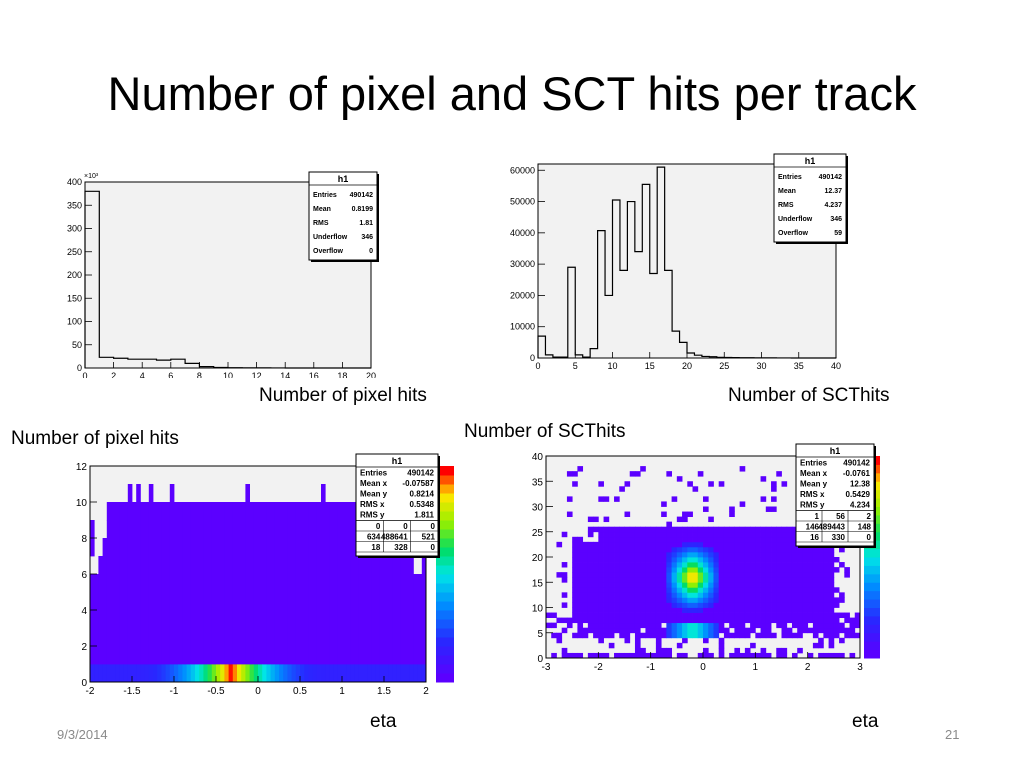 This screenshot has height=768, width=1024. Describe the element at coordinates (258, 691) in the screenshot. I see `x-tick-label: 0` at that location.